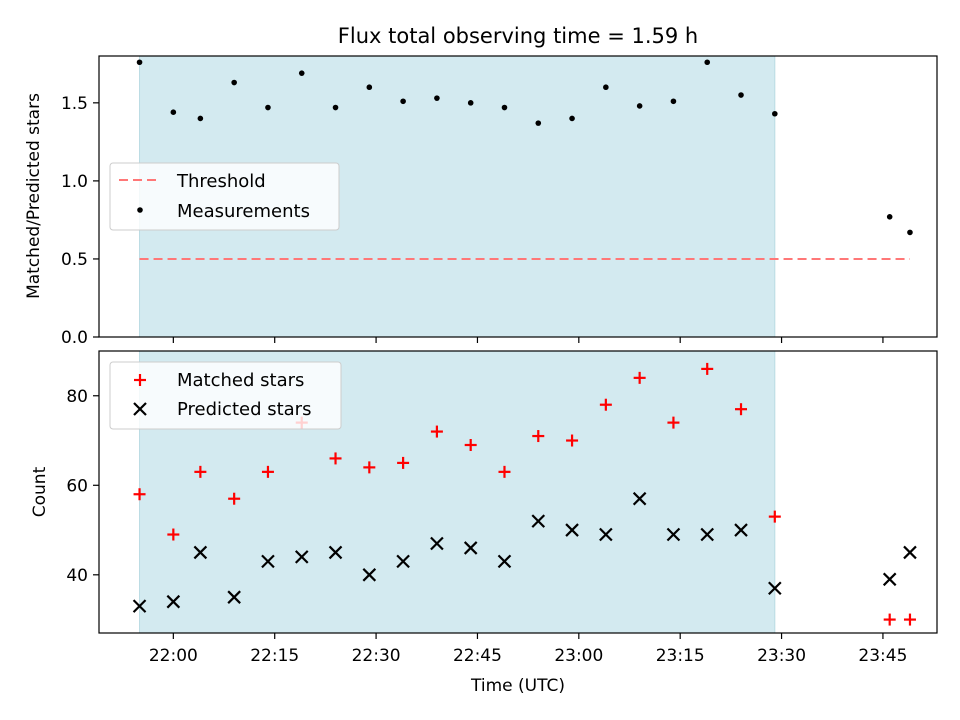 The image size is (960, 720). Describe the element at coordinates (40, 491) in the screenshot. I see `bottom-y-axis-label: Count` at that location.